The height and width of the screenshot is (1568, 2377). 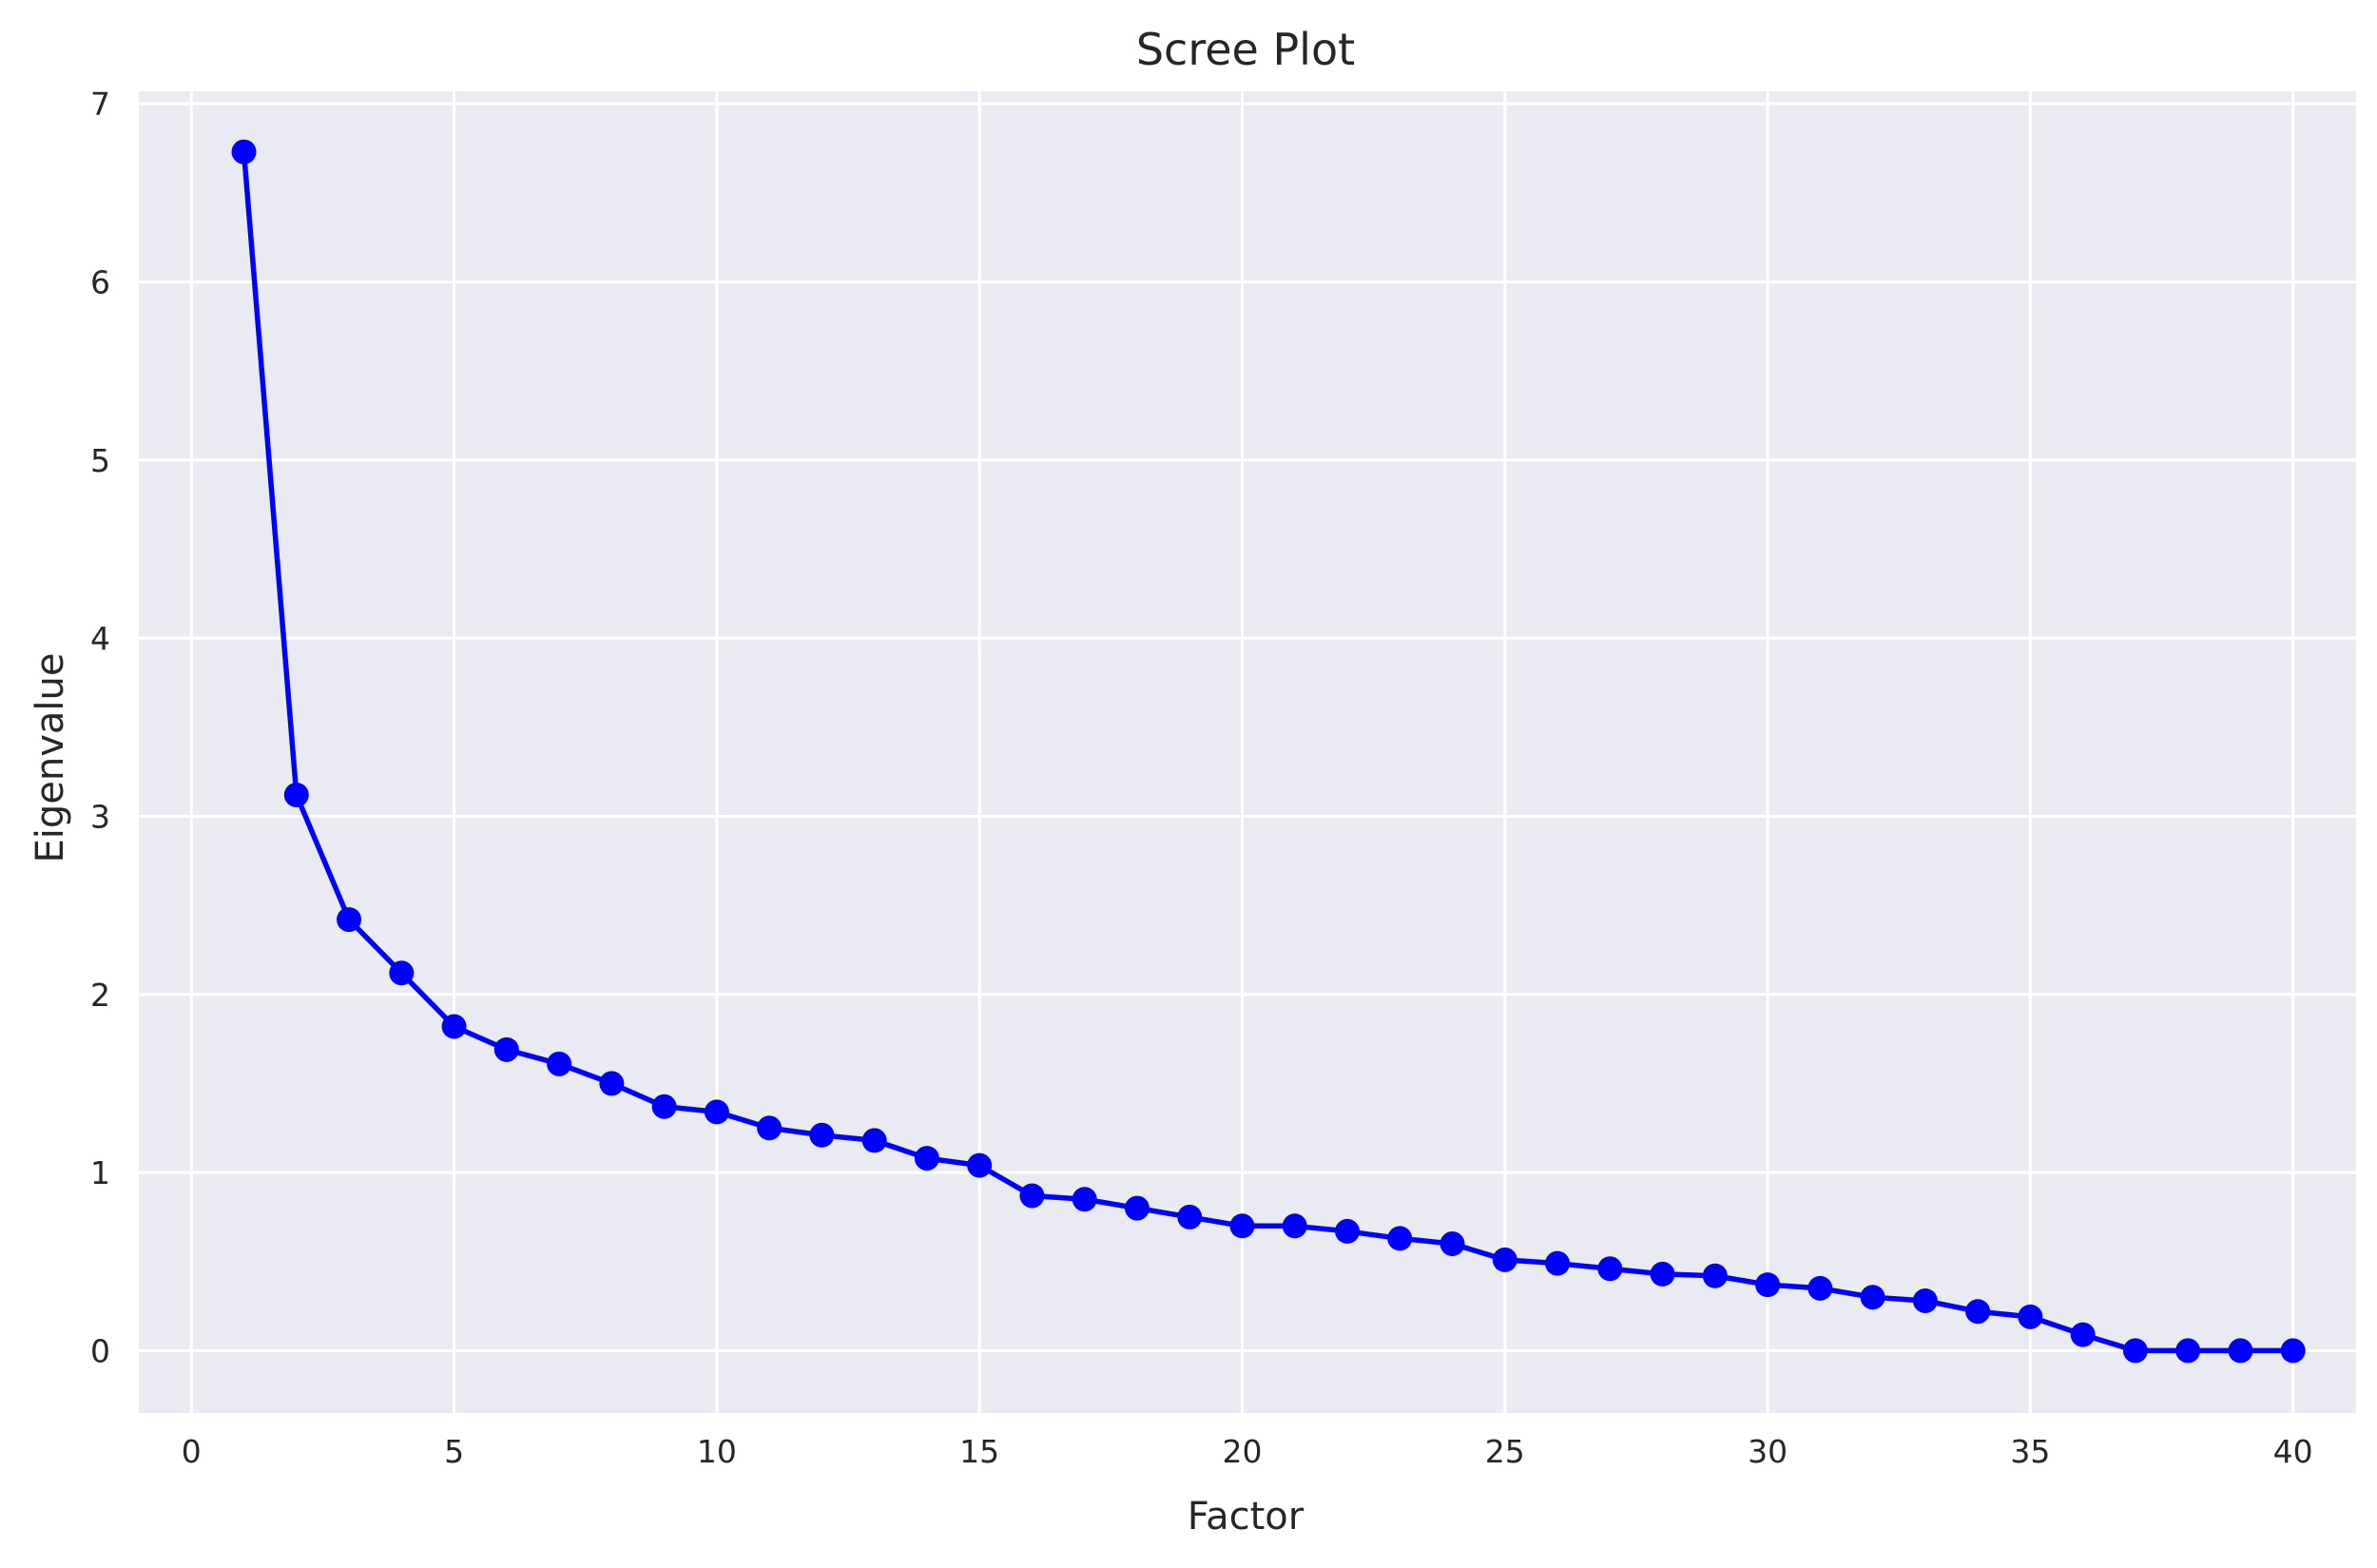 What do you see at coordinates (100, 460) in the screenshot?
I see `y-tick-label: 5` at bounding box center [100, 460].